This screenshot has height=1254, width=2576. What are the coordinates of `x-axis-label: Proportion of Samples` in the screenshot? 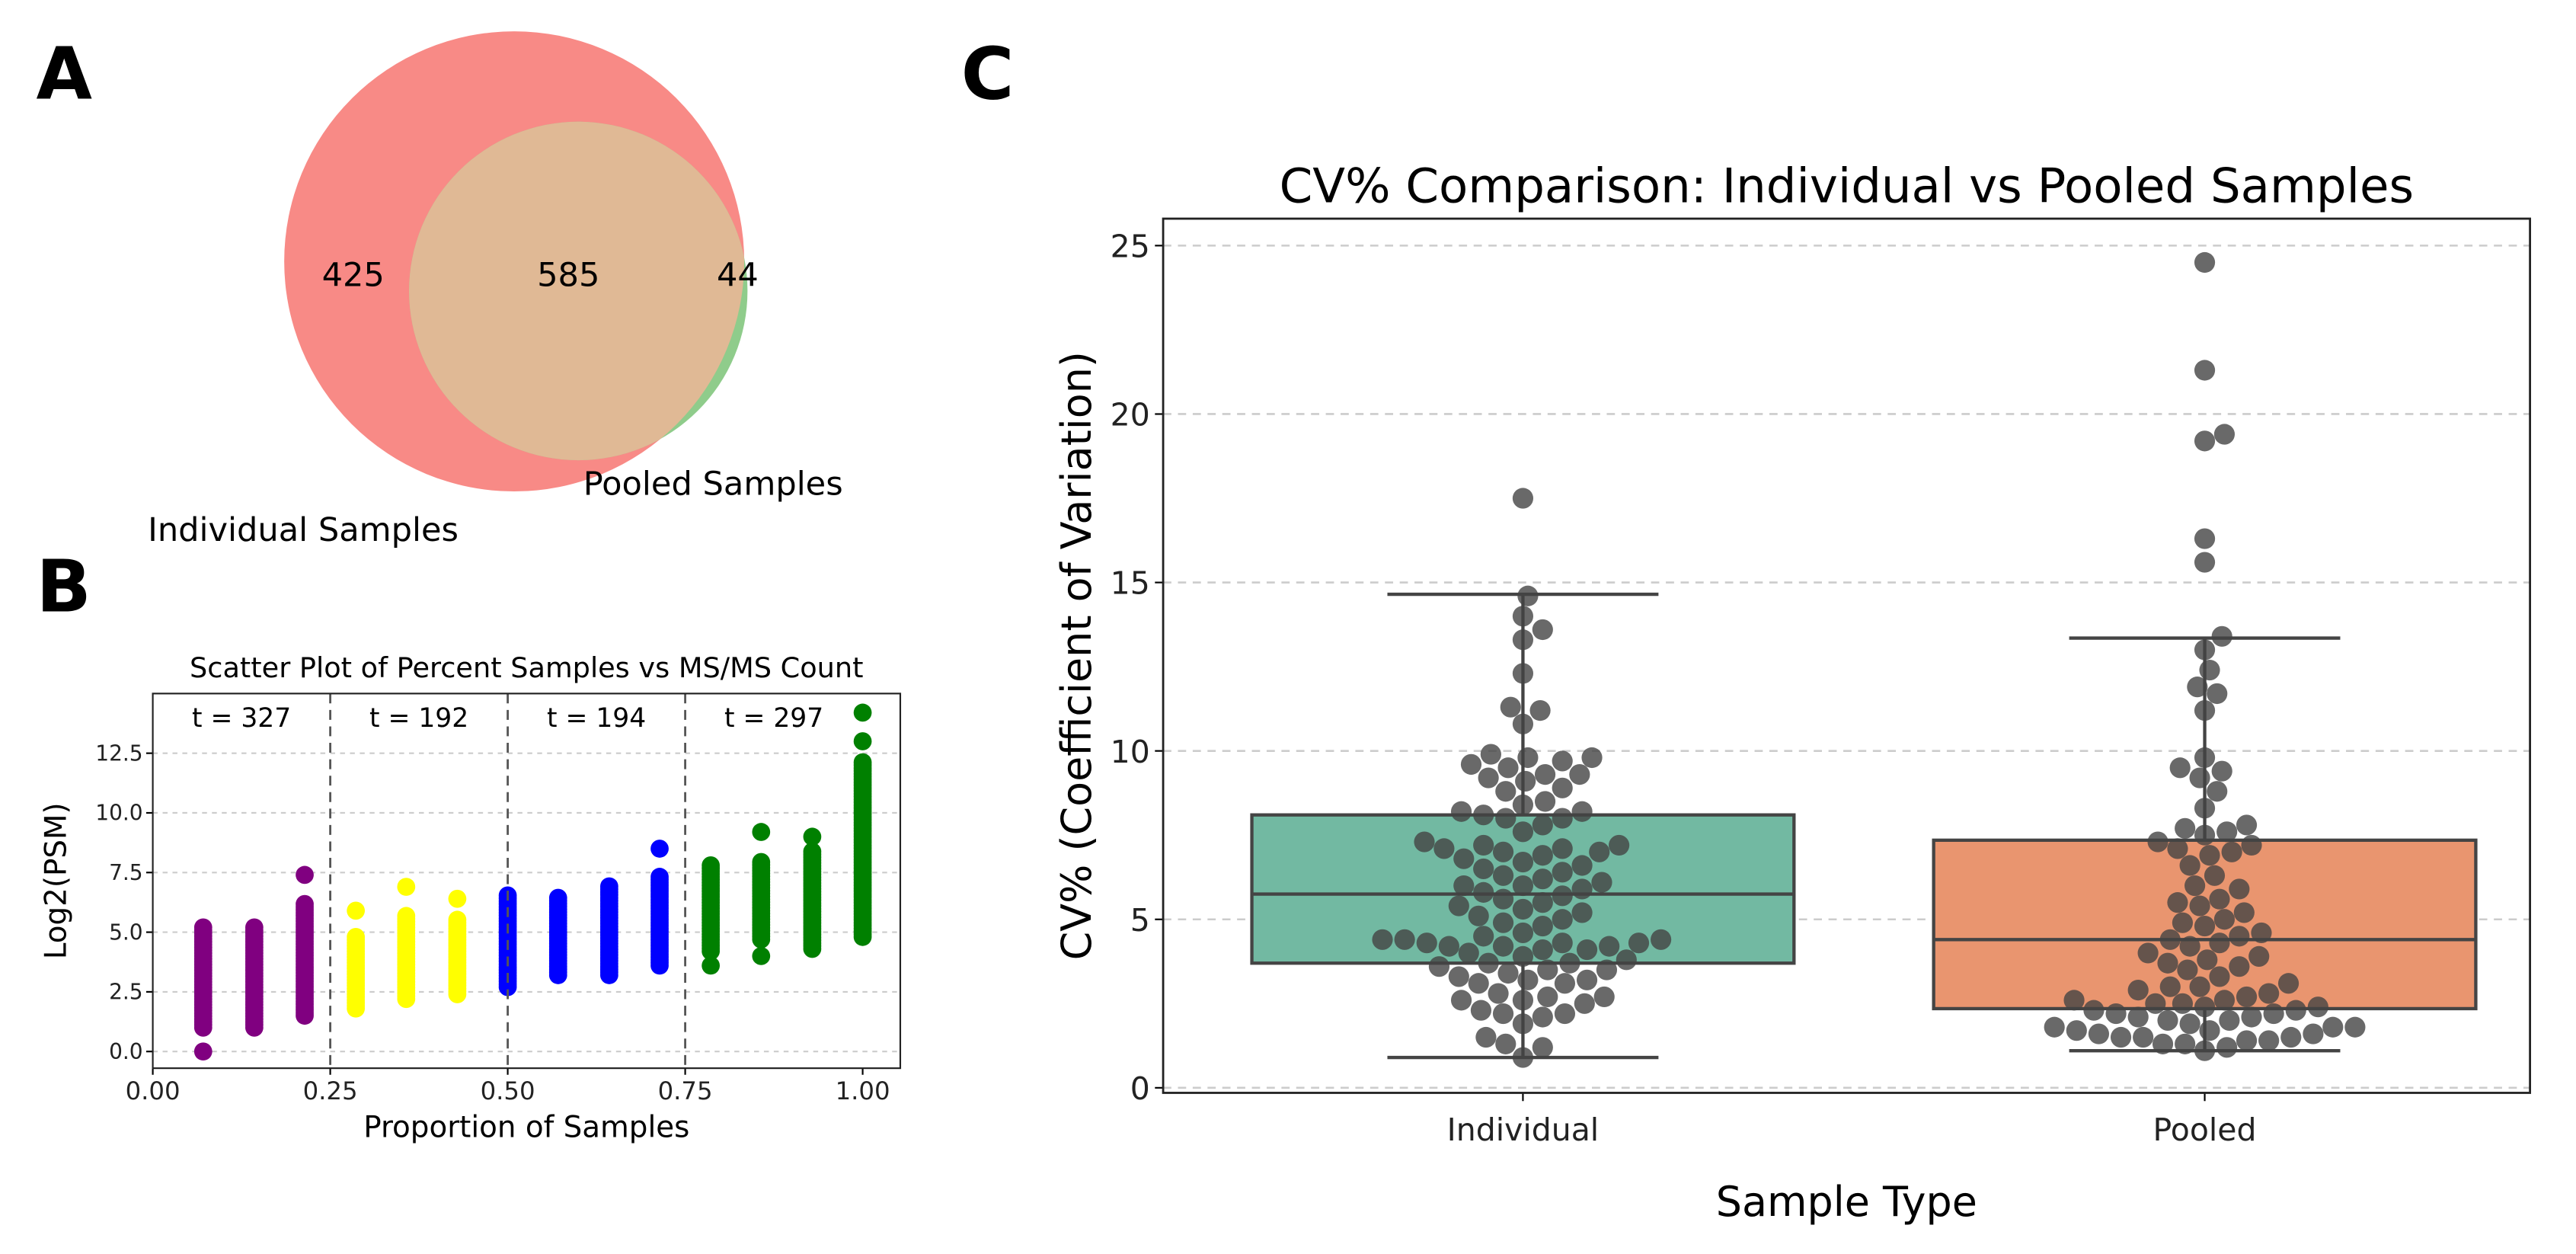 It's located at (526, 1128).